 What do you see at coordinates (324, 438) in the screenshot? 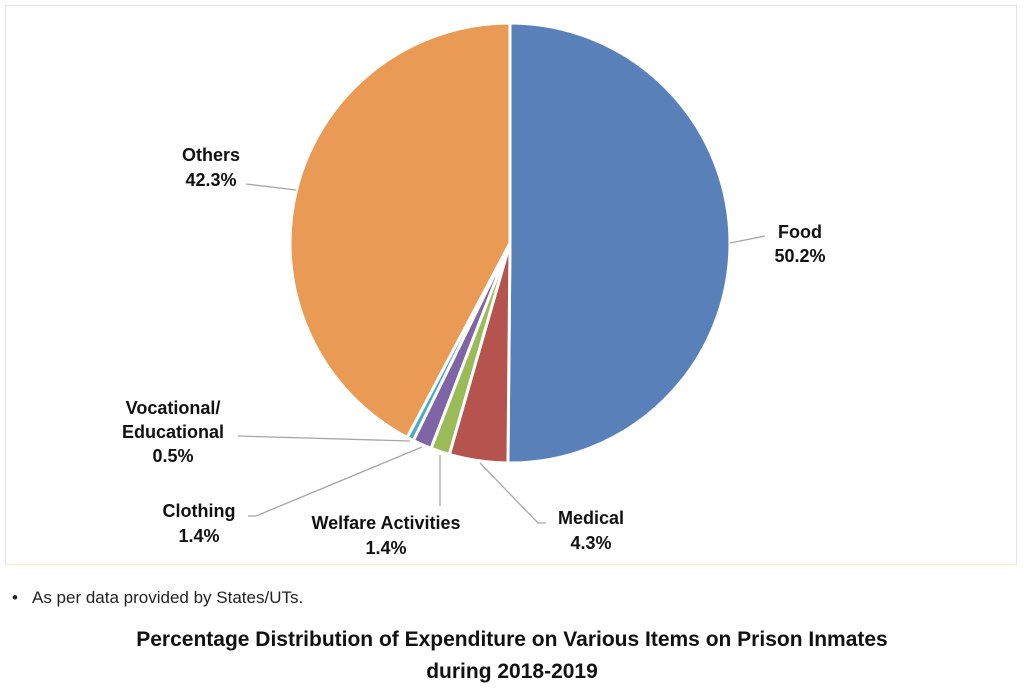
I see `leader-line-vocational` at bounding box center [324, 438].